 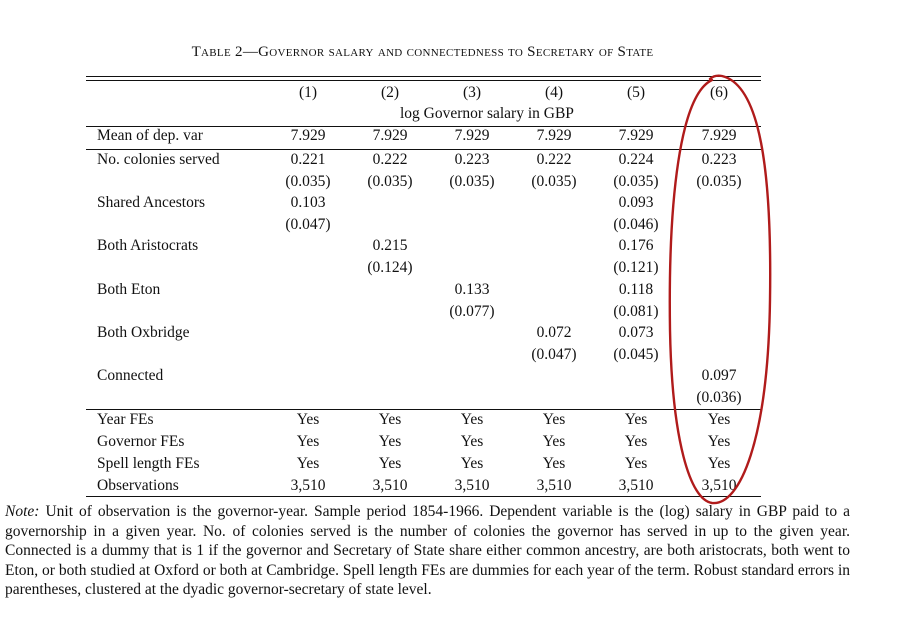 I want to click on row-label: Governor FEs, so click(x=141, y=441).